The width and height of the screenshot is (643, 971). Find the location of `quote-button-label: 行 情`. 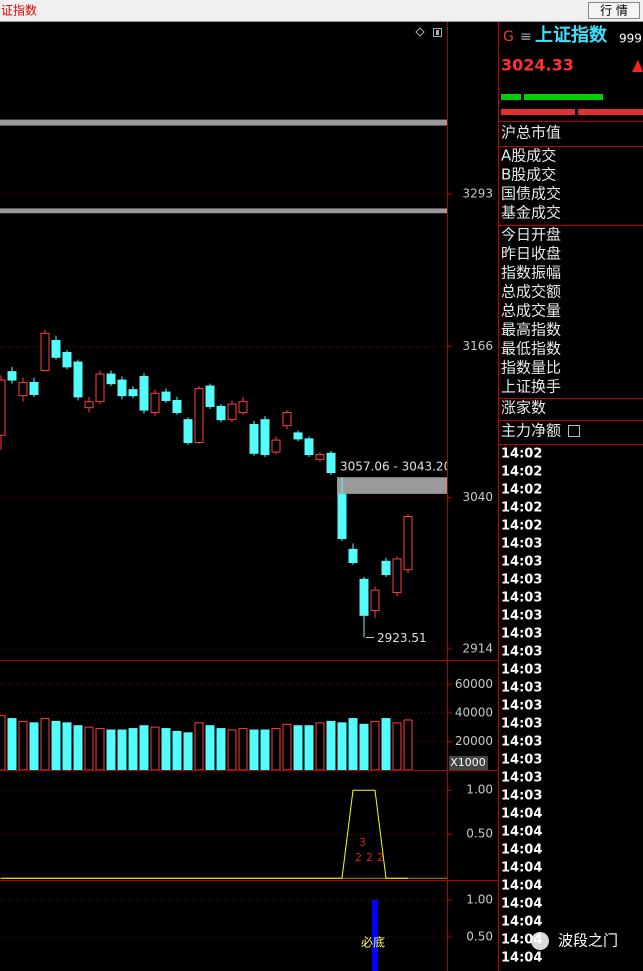

quote-button-label: 行 情 is located at coordinates (614, 11).